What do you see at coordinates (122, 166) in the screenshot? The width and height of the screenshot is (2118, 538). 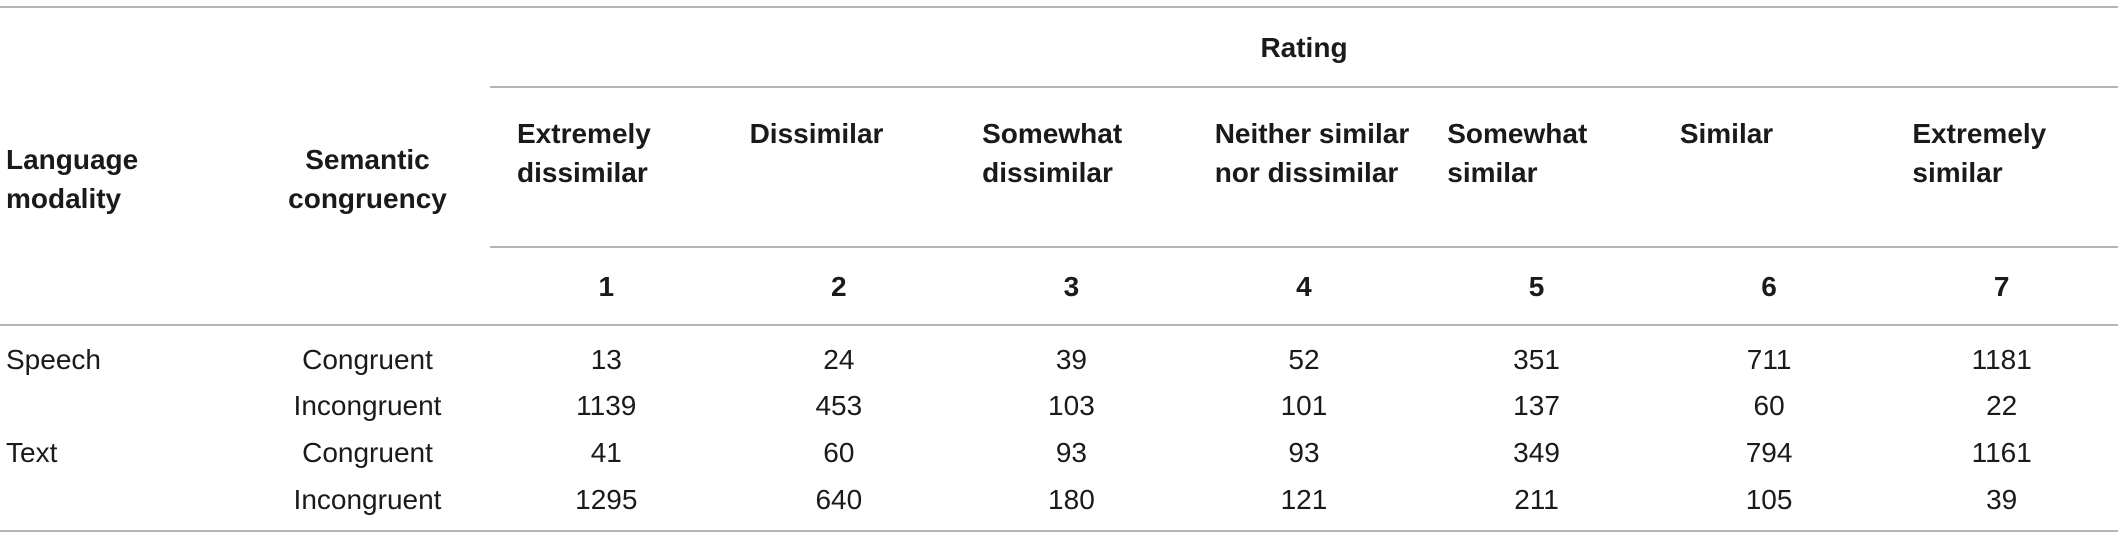 I see `header-language-modality: Language modality` at bounding box center [122, 166].